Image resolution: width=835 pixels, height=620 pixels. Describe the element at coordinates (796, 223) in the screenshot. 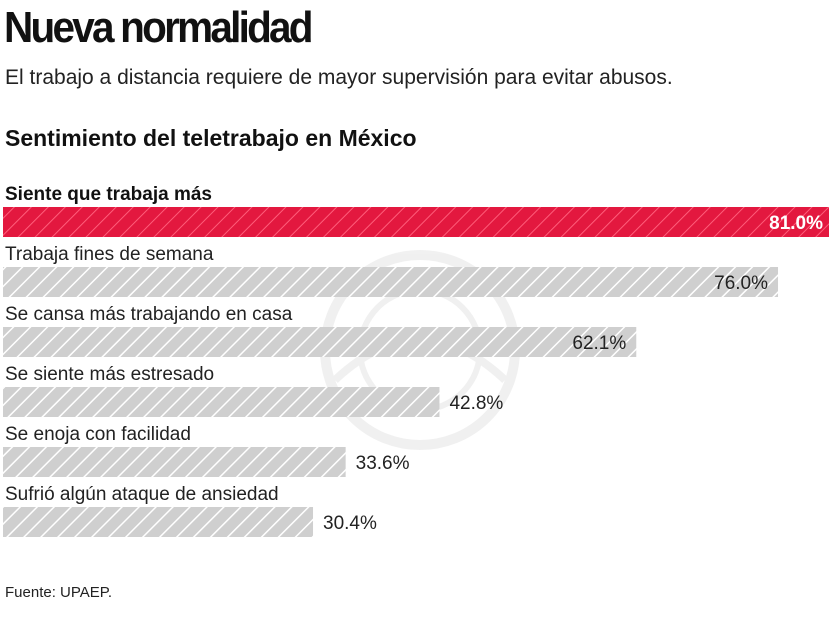

I see `value-label: 81.0%` at that location.